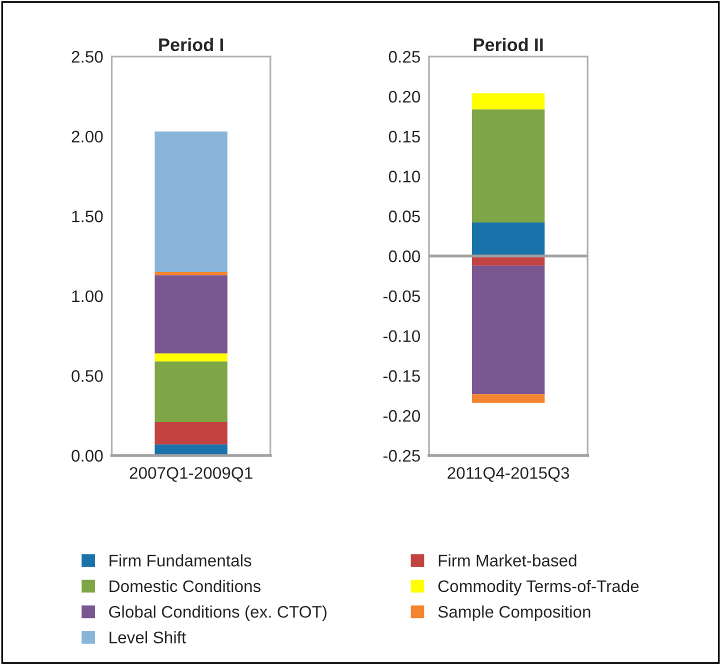 This screenshot has height=665, width=721. I want to click on legend-label: Firm Fundamentals, so click(181, 560).